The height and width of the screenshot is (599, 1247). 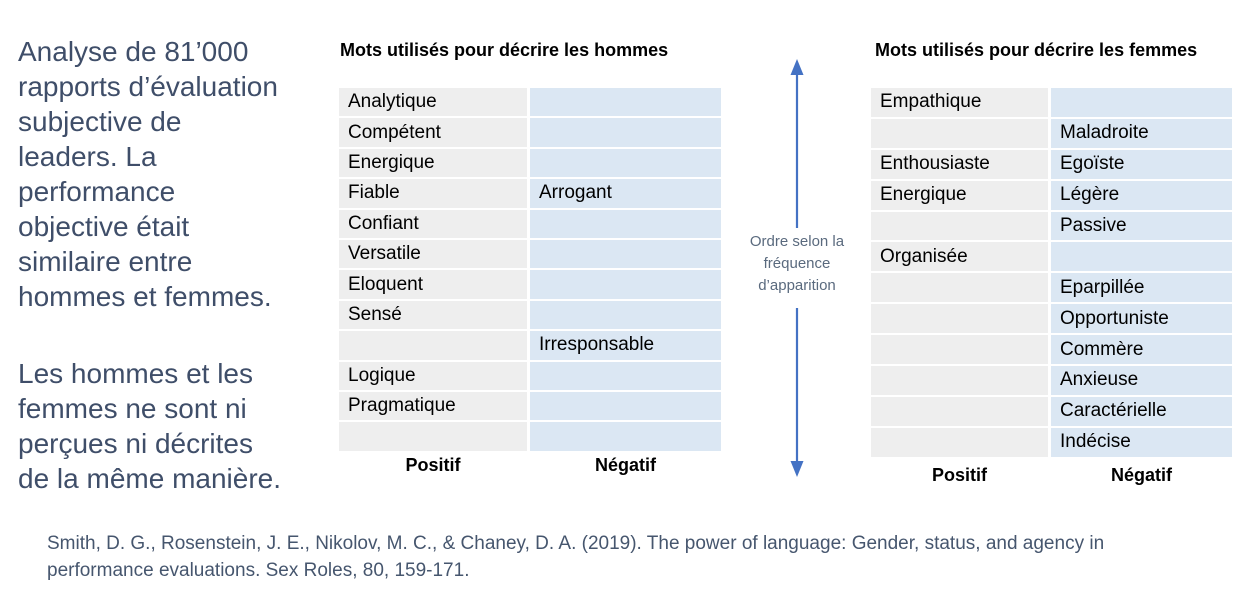 What do you see at coordinates (433, 465) in the screenshot?
I see `men-positive-label: Positif` at bounding box center [433, 465].